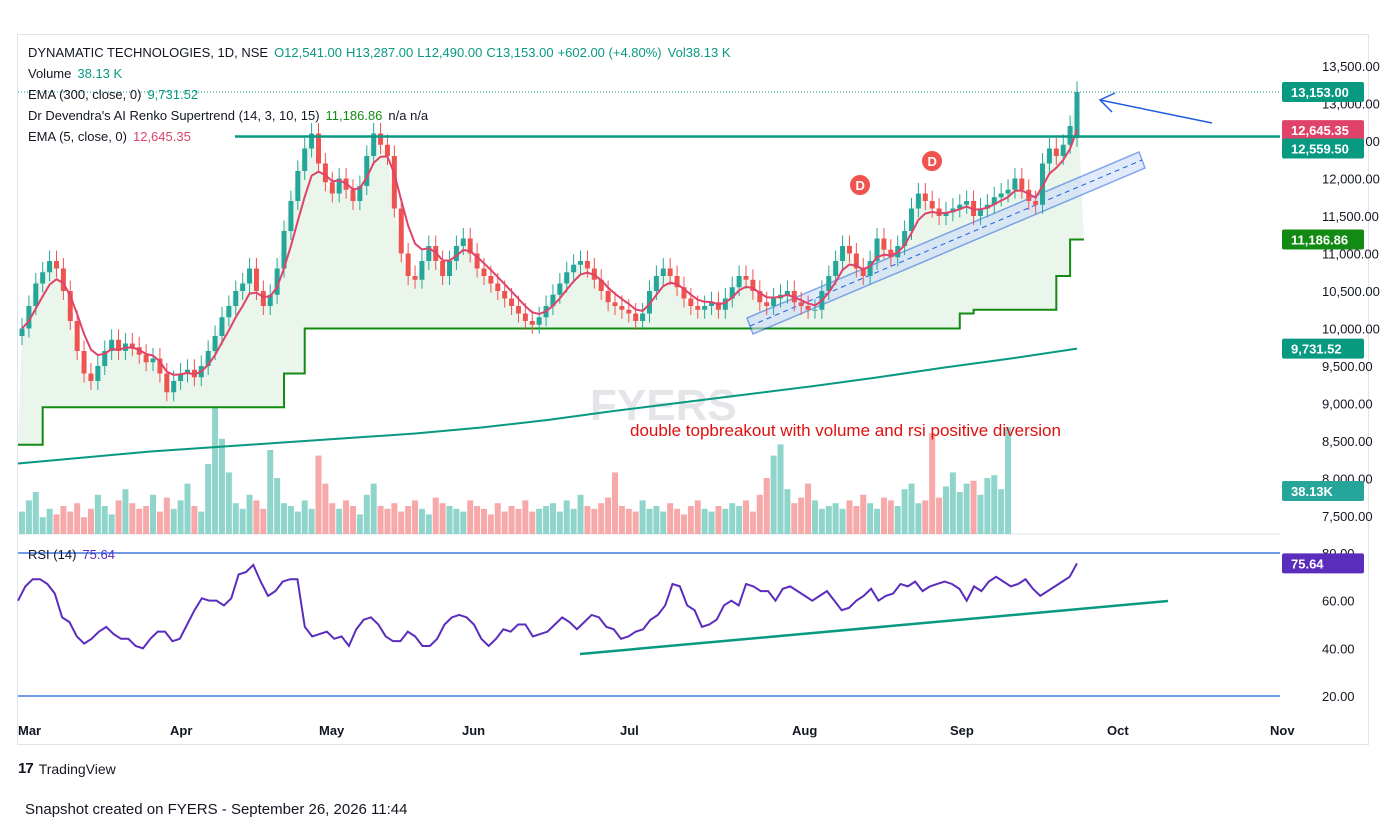 The height and width of the screenshot is (831, 1387). Describe the element at coordinates (332, 730) in the screenshot. I see `time-tick-label: May` at that location.